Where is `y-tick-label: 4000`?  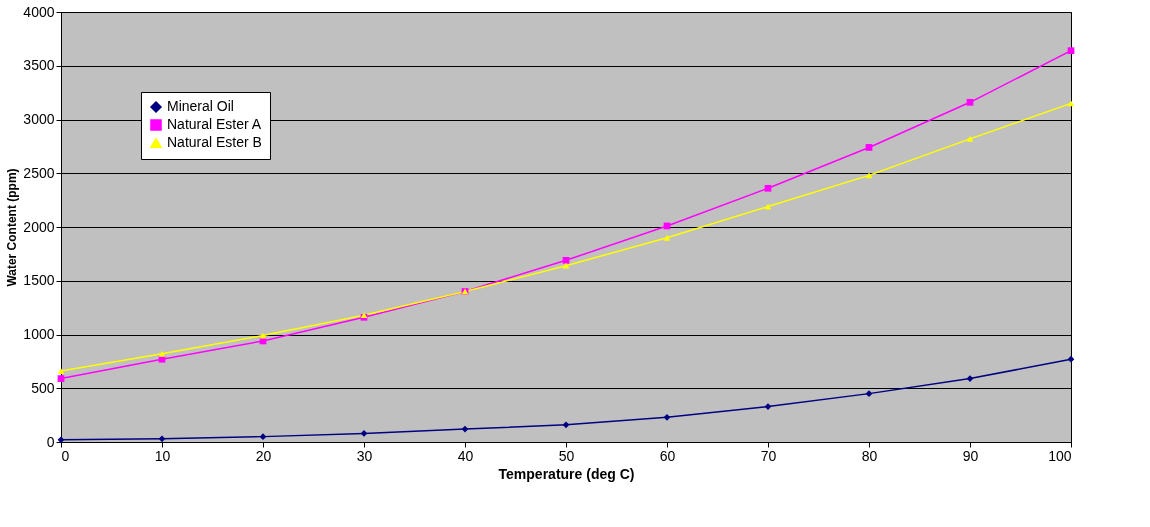
y-tick-label: 4000 is located at coordinates (39, 11).